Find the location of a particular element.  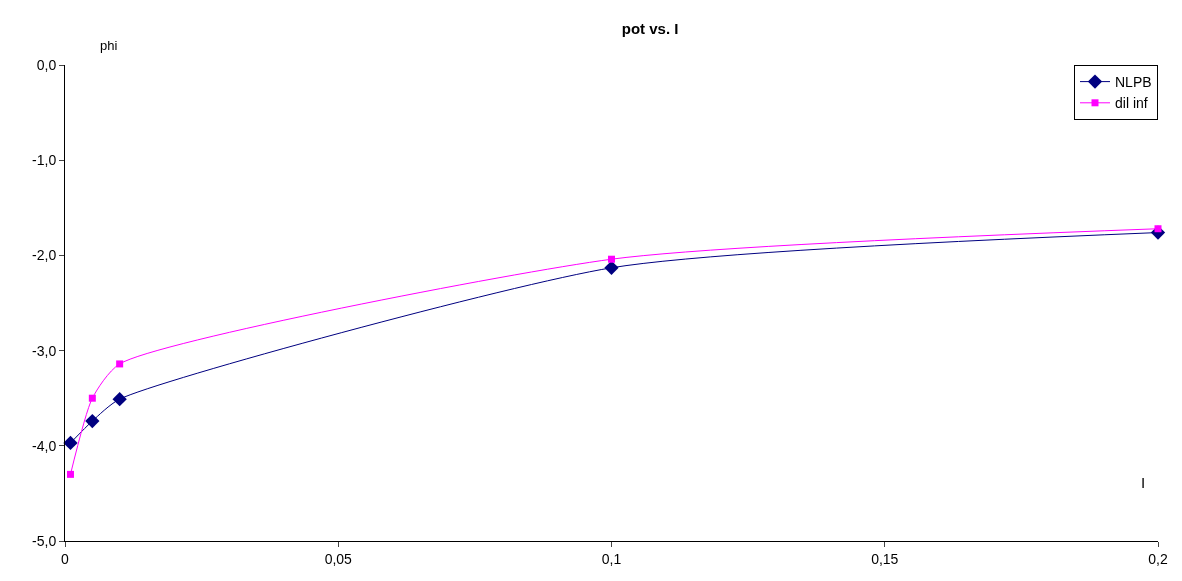

legend-label: dil inf is located at coordinates (1131, 103).